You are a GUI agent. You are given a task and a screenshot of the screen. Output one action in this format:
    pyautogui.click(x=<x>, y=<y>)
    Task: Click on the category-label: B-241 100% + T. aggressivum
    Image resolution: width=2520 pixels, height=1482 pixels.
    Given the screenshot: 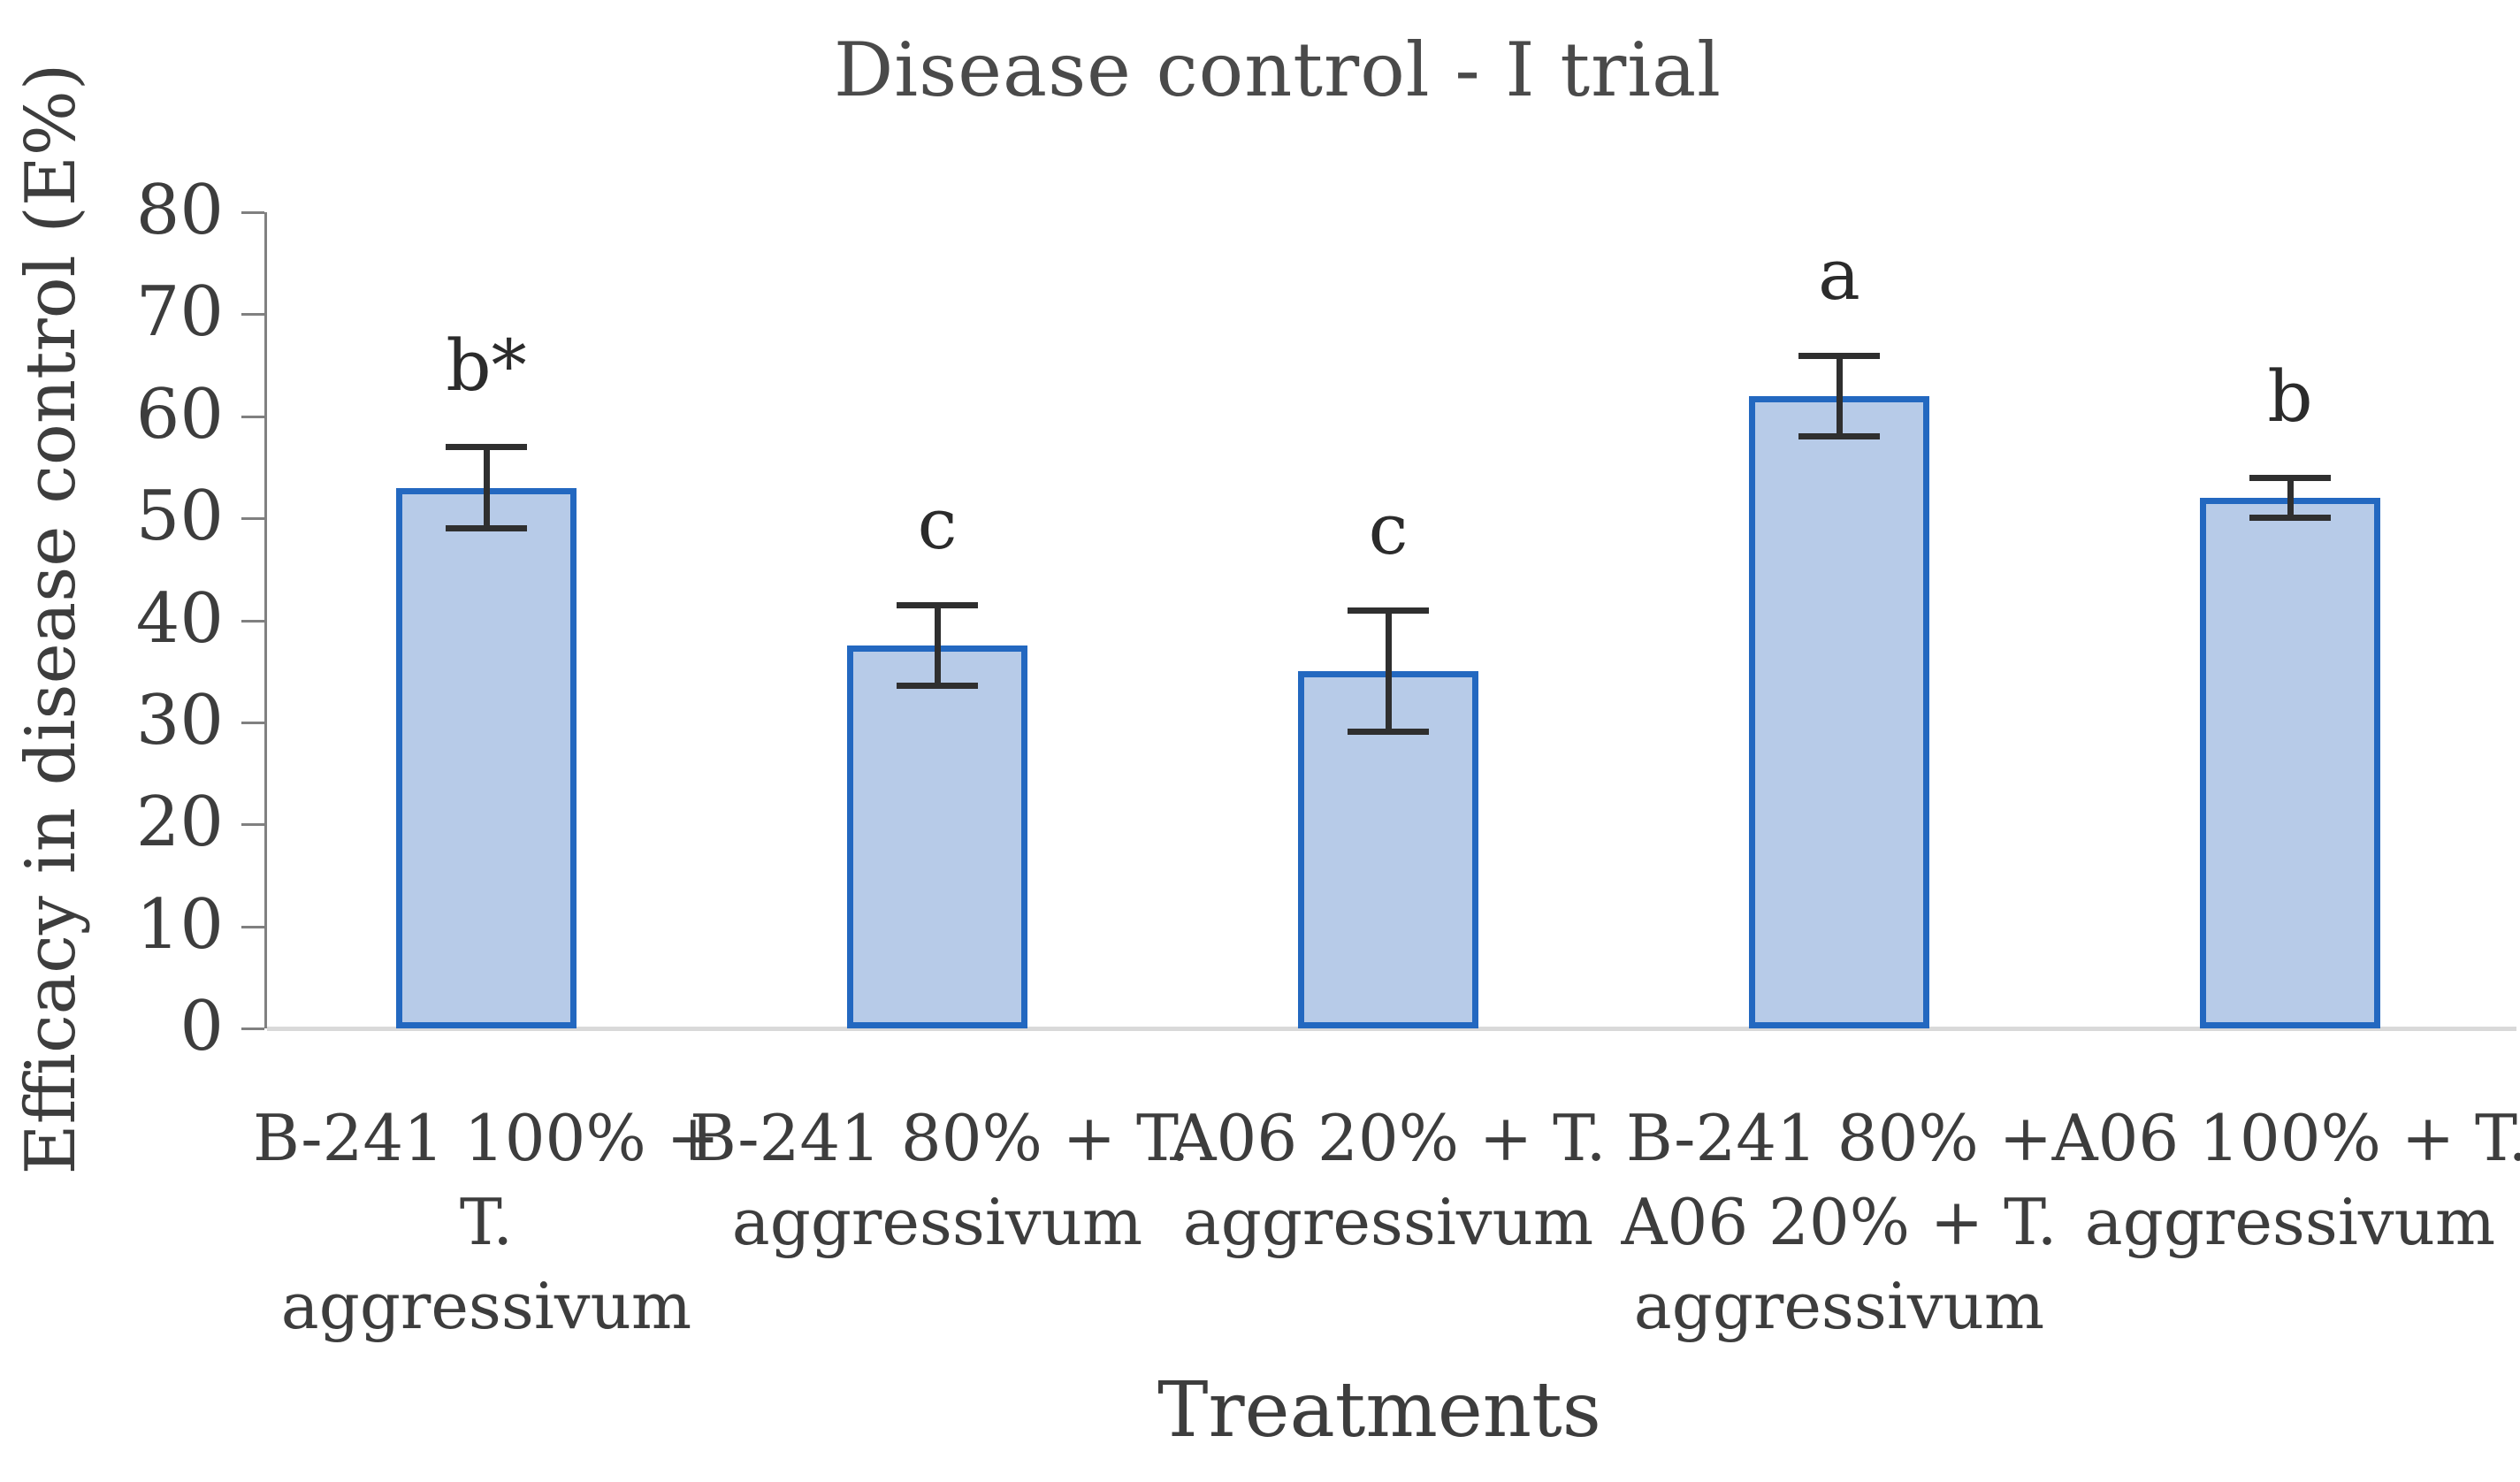 What is the action you would take?
    pyautogui.click(x=486, y=1222)
    